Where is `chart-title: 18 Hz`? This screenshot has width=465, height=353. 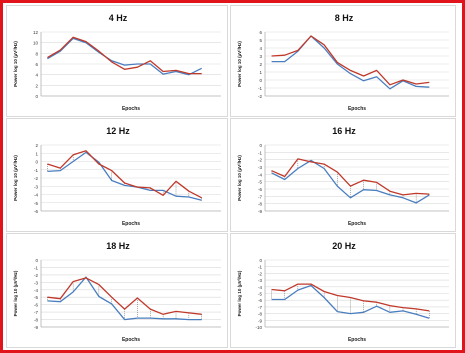
chart-title: 18 Hz is located at coordinates (118, 246).